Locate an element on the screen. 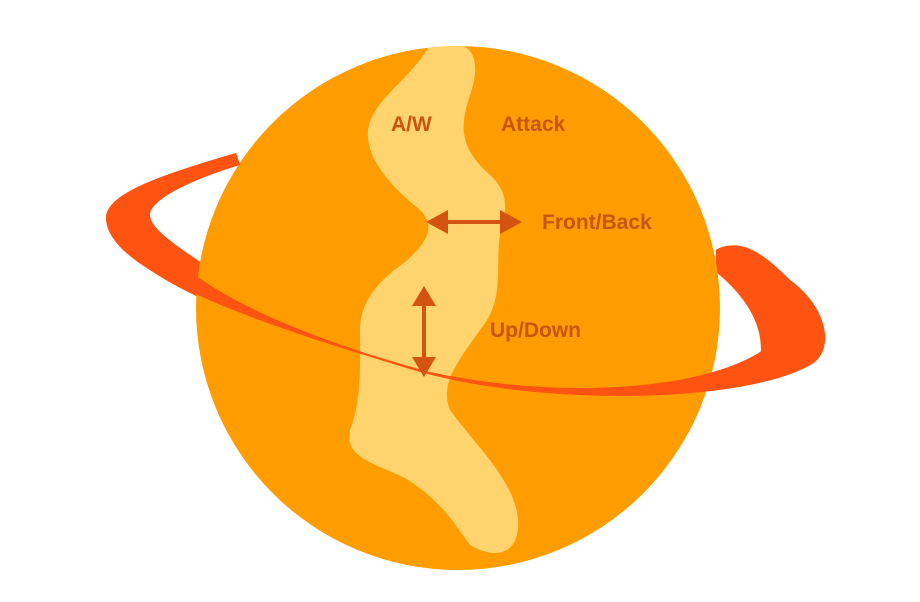 The width and height of the screenshot is (920, 602). label-front-back: Front/Back is located at coordinates (597, 222).